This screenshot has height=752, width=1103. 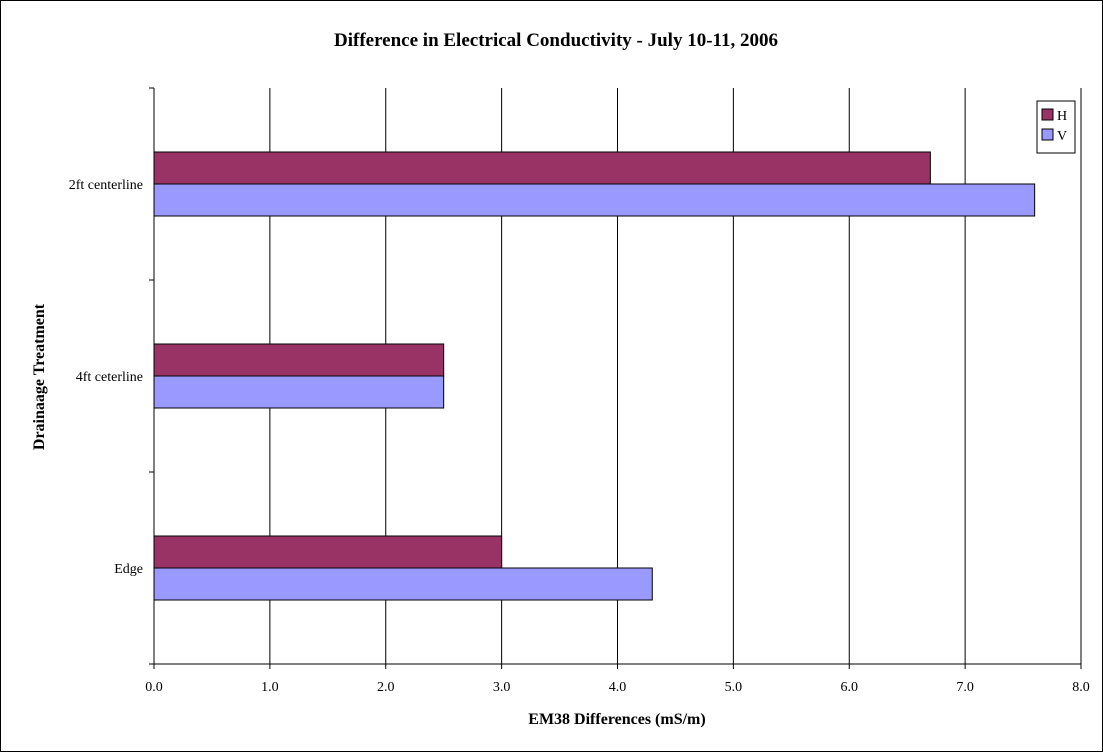 I want to click on y-tick-label: 2ft centerline, so click(x=106, y=185).